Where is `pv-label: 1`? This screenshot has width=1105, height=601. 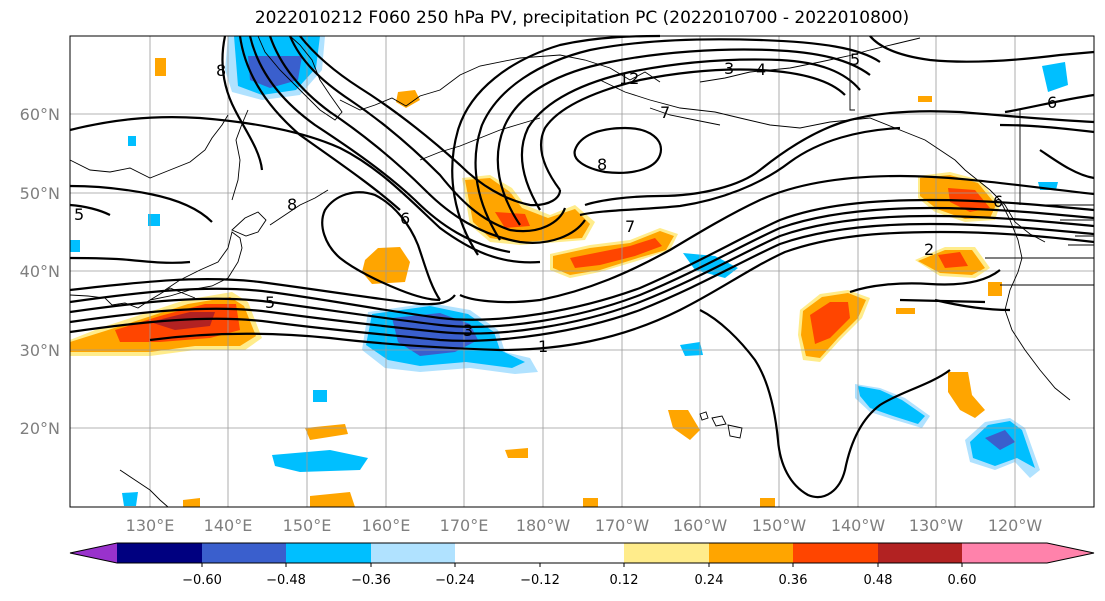 pv-label: 1 is located at coordinates (543, 346).